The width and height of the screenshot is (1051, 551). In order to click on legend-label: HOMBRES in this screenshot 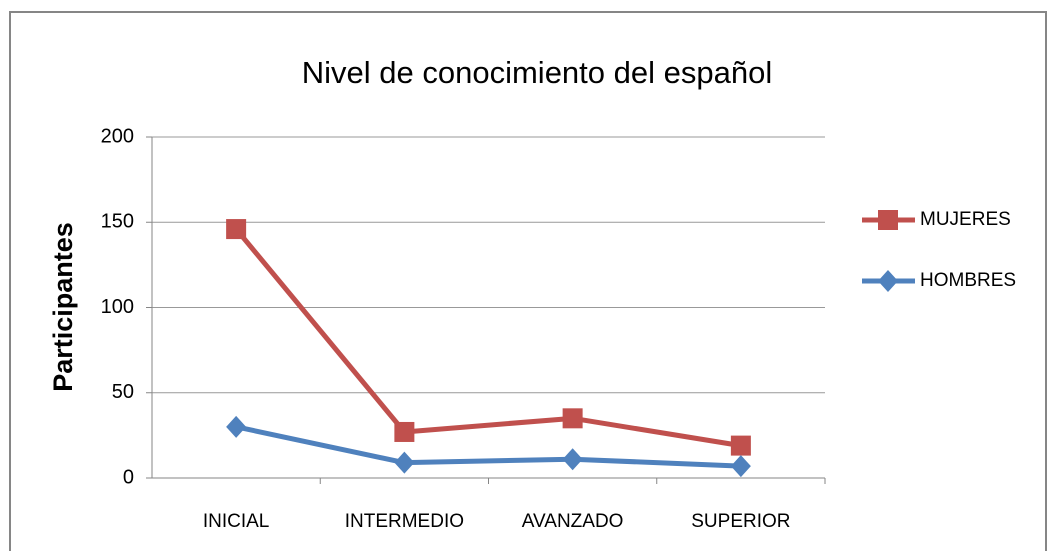, I will do `click(968, 280)`.